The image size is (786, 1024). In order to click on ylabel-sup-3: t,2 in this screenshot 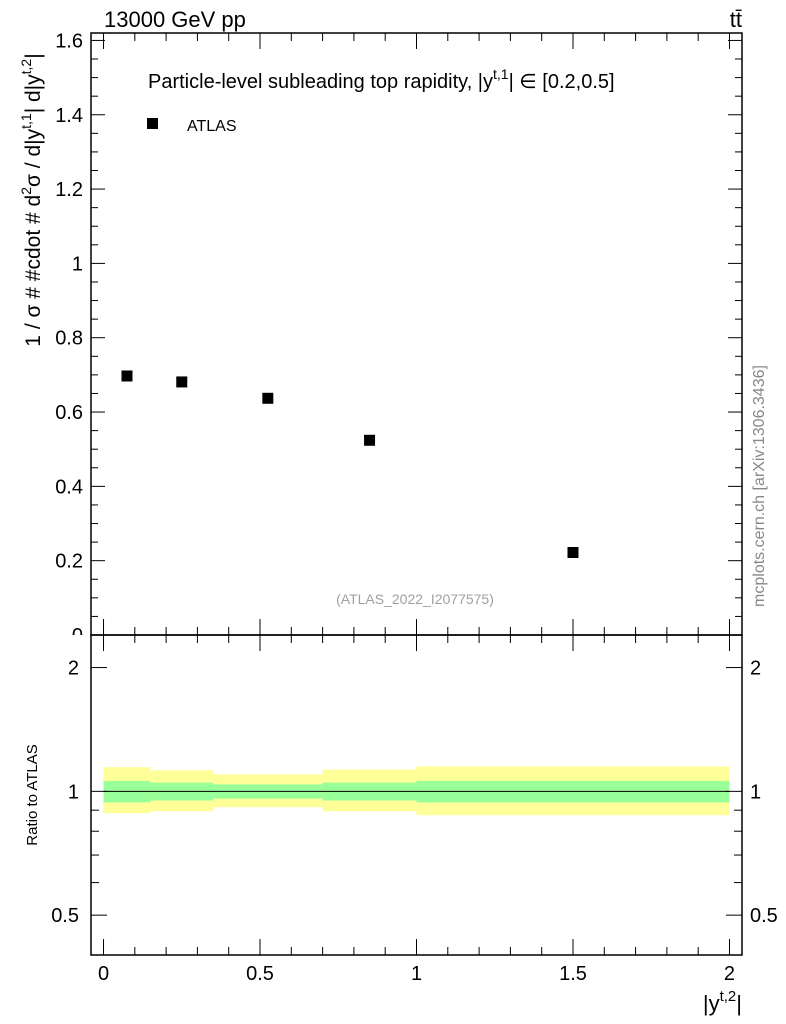, I will do `click(26, 67)`.